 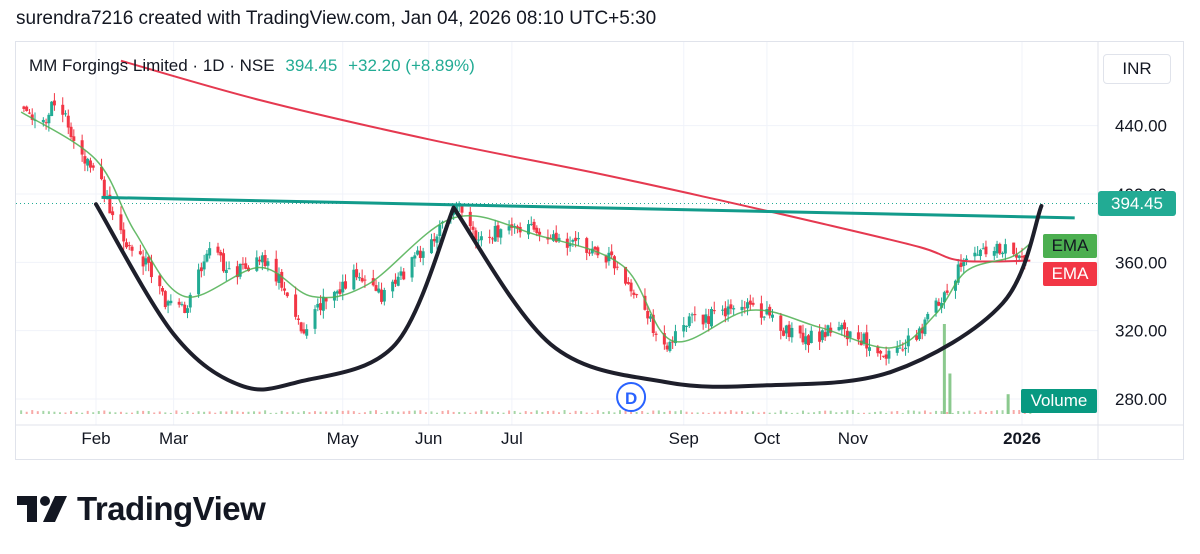 I want to click on ema-fast-label: EMA, so click(x=1070, y=246).